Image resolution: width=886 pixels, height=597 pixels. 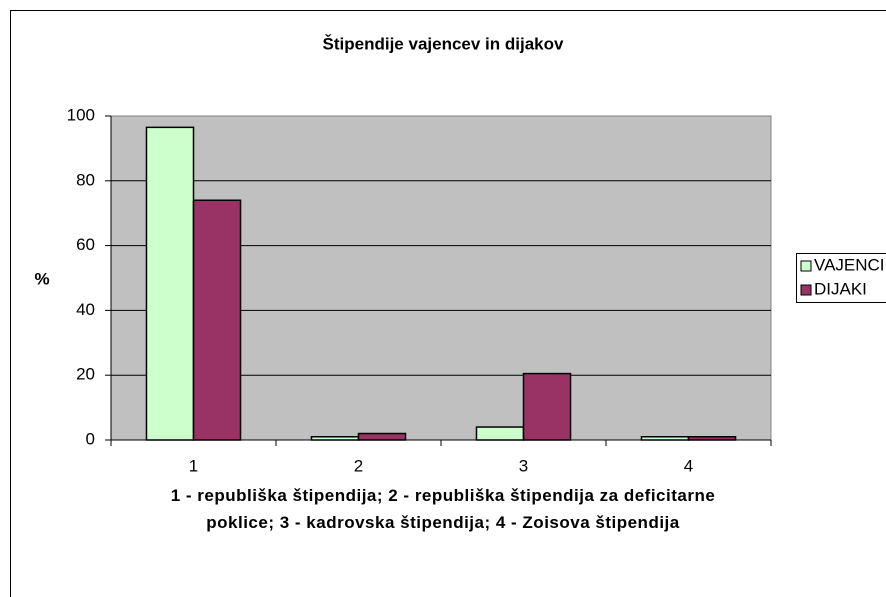 What do you see at coordinates (85, 179) in the screenshot?
I see `y-tick-label: 80` at bounding box center [85, 179].